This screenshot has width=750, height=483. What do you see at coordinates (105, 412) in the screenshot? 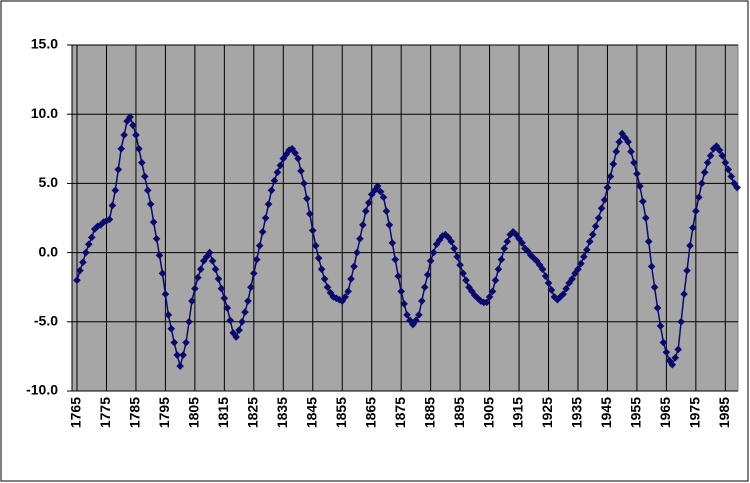
I see `x-tick-label: 1775` at bounding box center [105, 412].